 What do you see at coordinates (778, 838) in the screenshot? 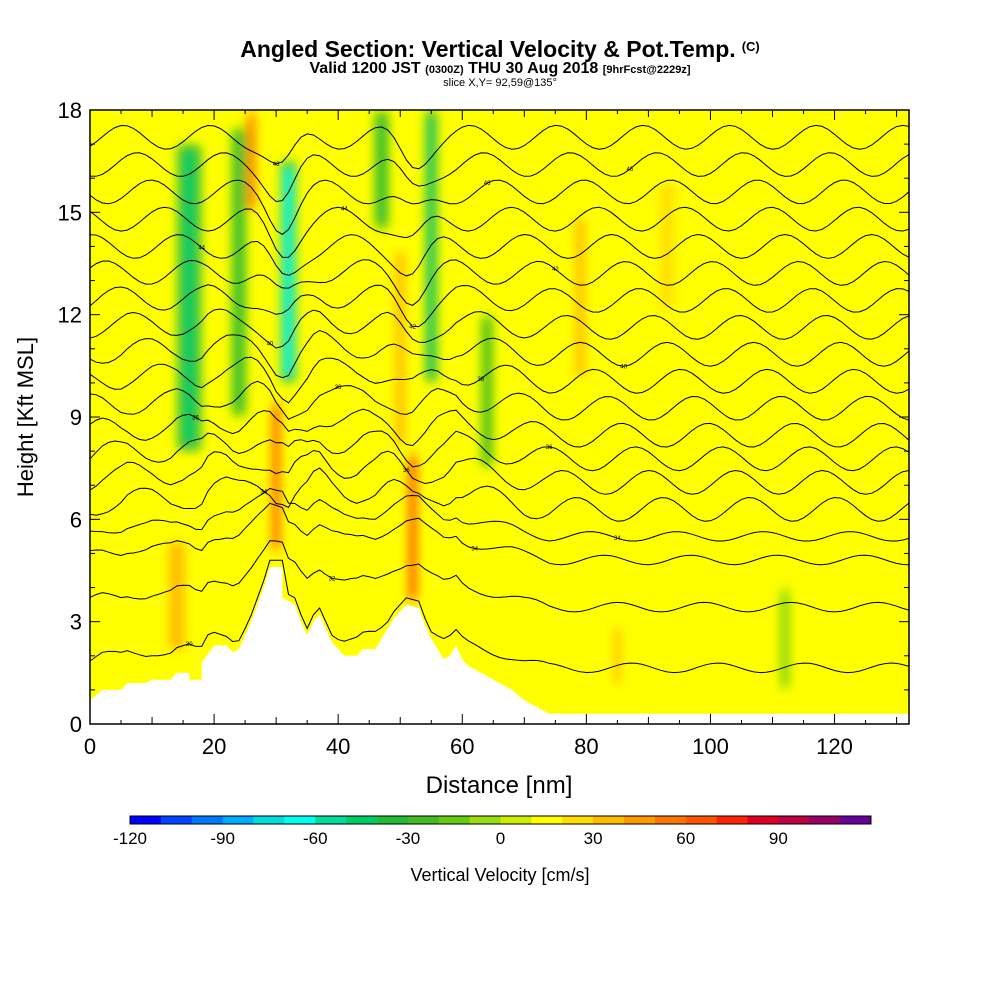
I see `colorbar-tick-label: 90` at bounding box center [778, 838].